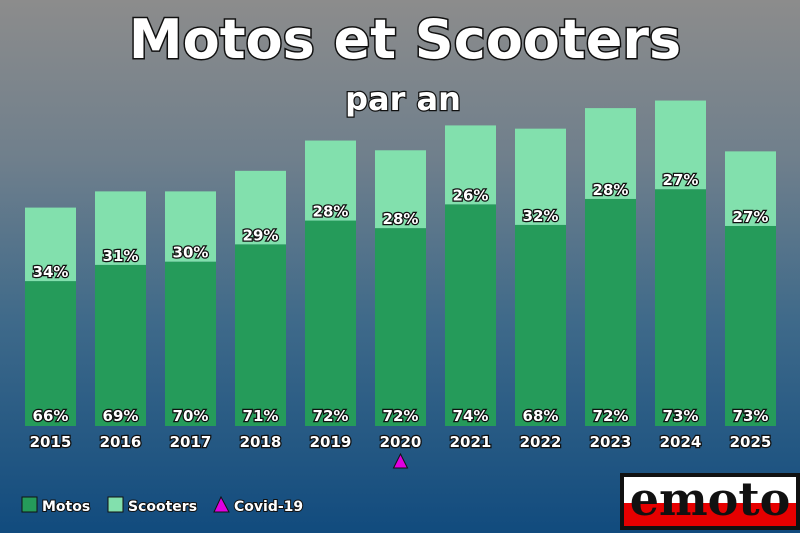 The width and height of the screenshot is (800, 533). I want to click on emoto-logo: emoto, so click(710, 501).